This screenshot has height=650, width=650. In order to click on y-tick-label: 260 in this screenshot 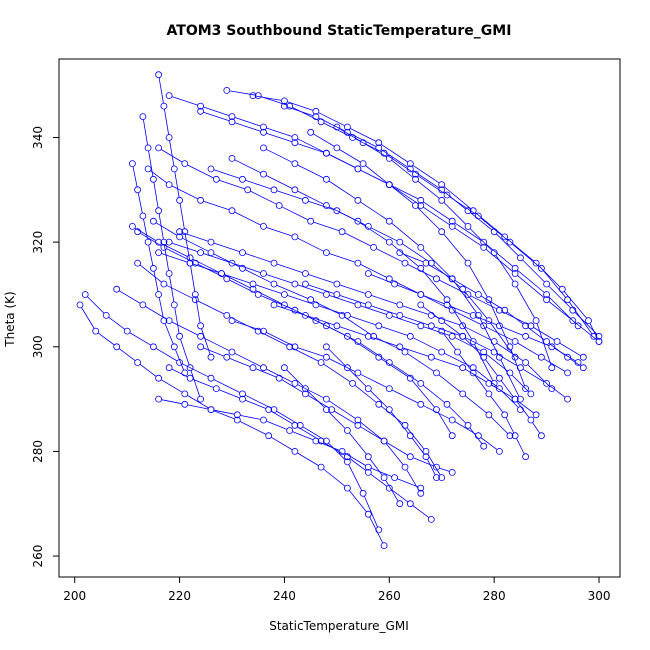, I will do `click(38, 556)`.